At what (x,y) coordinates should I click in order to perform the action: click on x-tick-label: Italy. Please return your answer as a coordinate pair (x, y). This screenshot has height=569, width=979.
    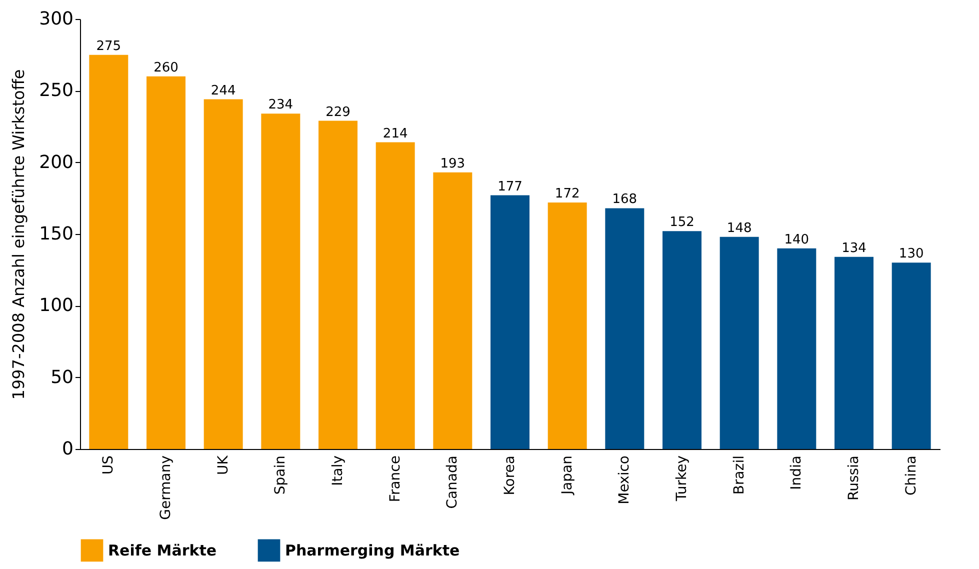
    Looking at the image, I should click on (338, 471).